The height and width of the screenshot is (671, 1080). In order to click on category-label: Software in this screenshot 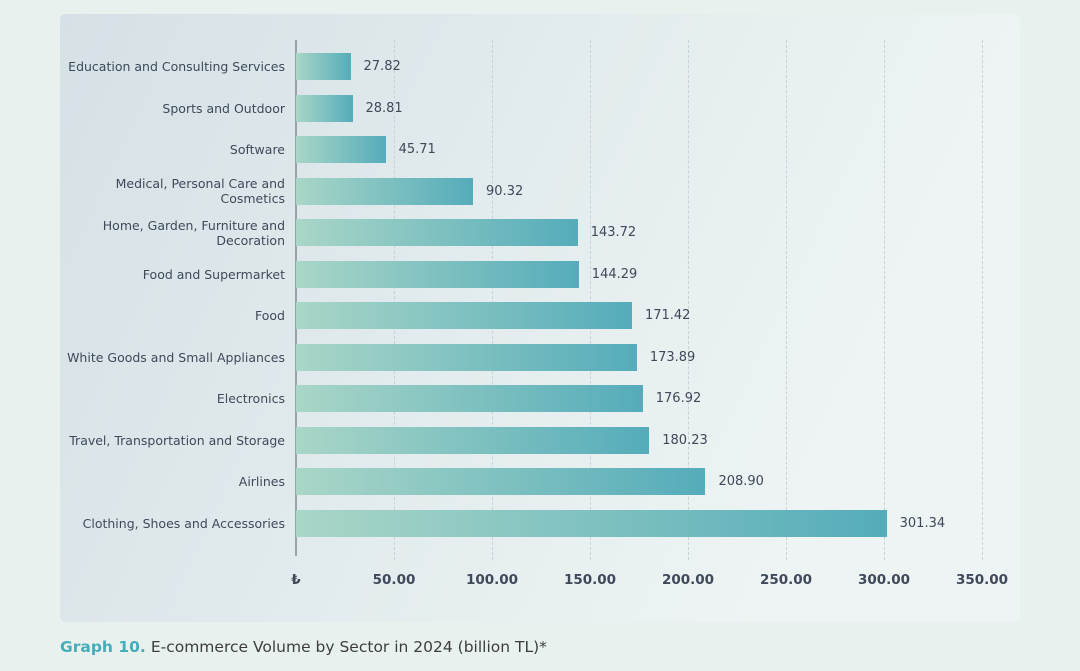, I will do `click(257, 150)`.